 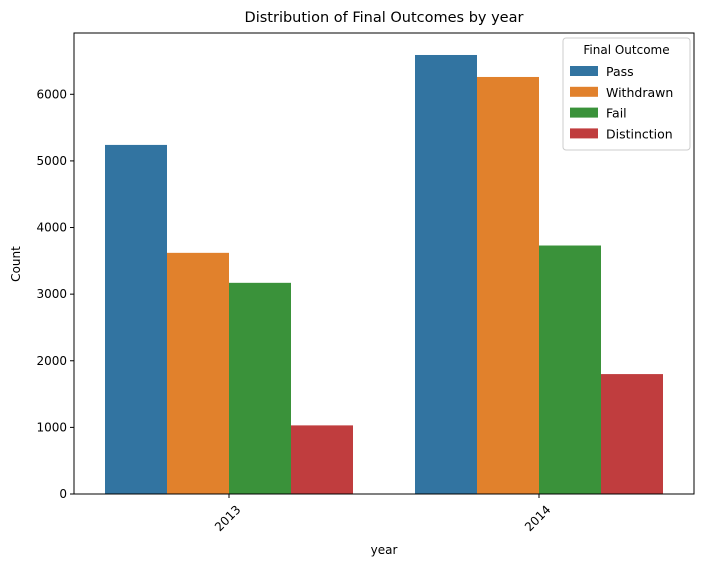 What do you see at coordinates (51, 361) in the screenshot?
I see `y-tick-label: 2000` at bounding box center [51, 361].